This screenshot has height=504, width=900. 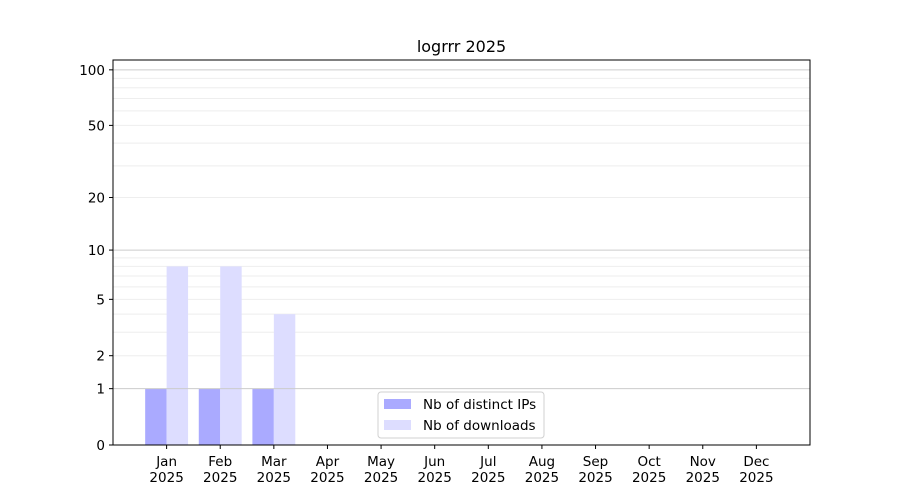 What do you see at coordinates (703, 470) in the screenshot?
I see `x-tick-label: Nov 2025` at bounding box center [703, 470].